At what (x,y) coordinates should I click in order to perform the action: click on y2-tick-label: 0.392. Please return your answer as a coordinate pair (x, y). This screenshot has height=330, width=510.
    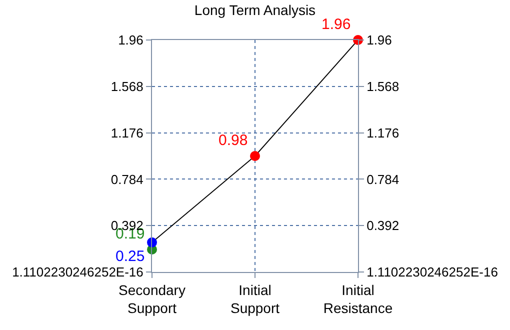
    Looking at the image, I should click on (383, 226).